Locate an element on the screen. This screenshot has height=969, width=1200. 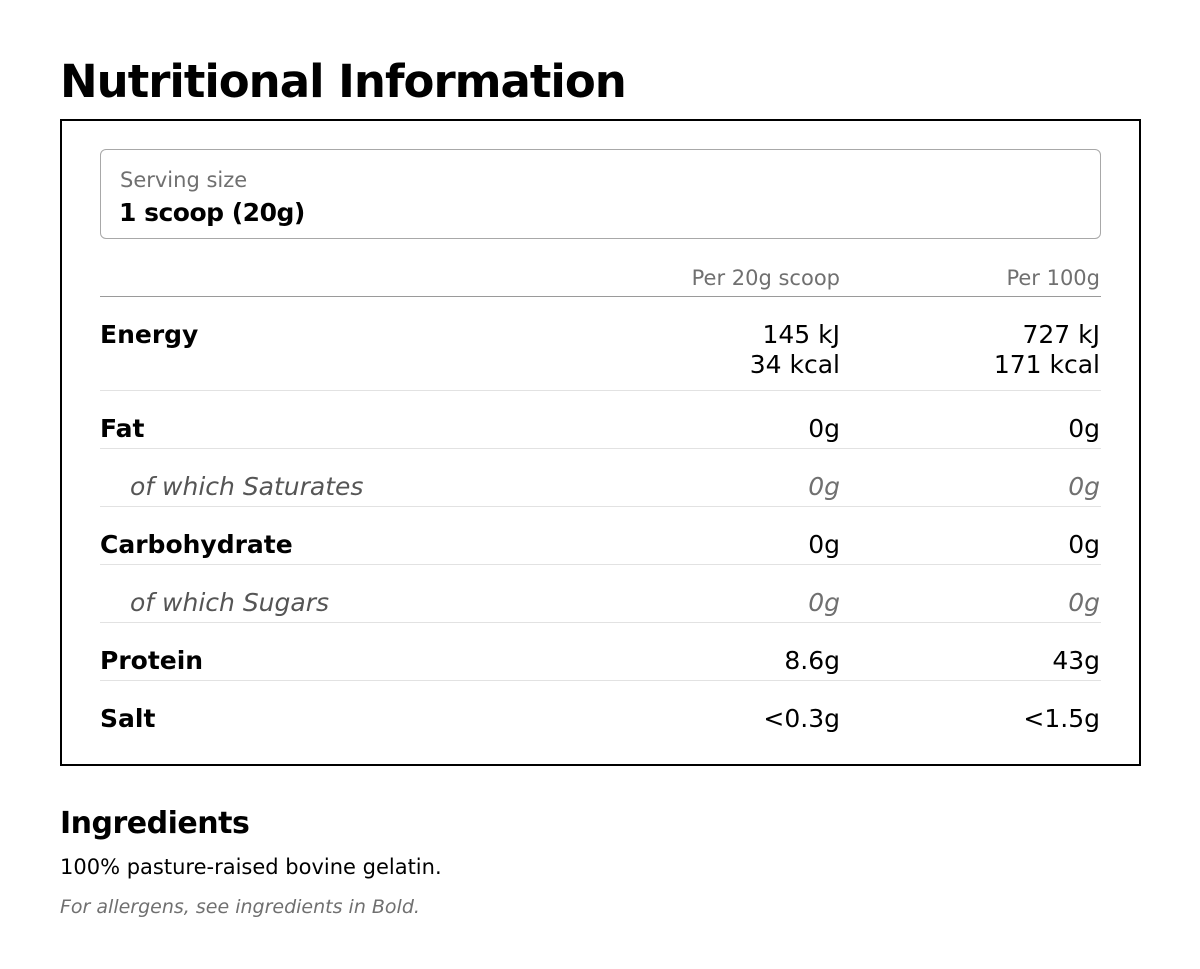
row-sugars: of which Sugars 0g 0g is located at coordinates (600, 594).